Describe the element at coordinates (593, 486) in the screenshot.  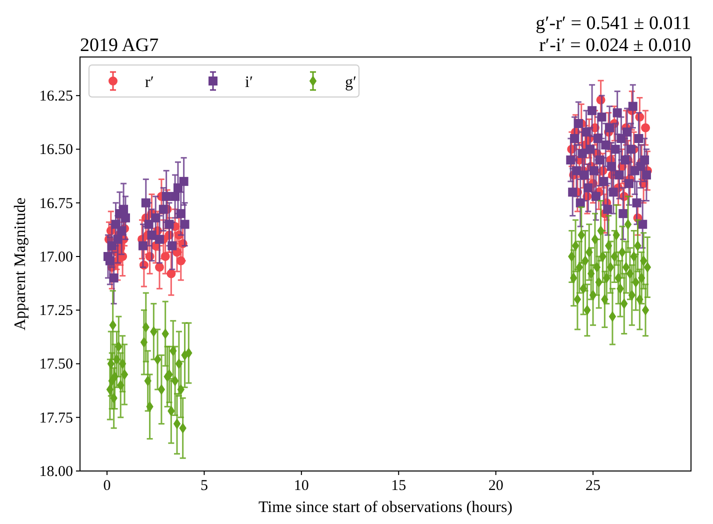
I see `x-tick-label: 25` at that location.